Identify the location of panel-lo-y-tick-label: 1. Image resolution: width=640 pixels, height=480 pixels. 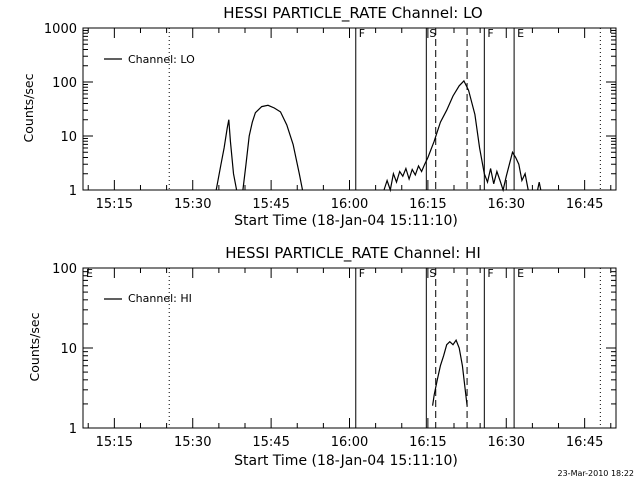
(73, 191).